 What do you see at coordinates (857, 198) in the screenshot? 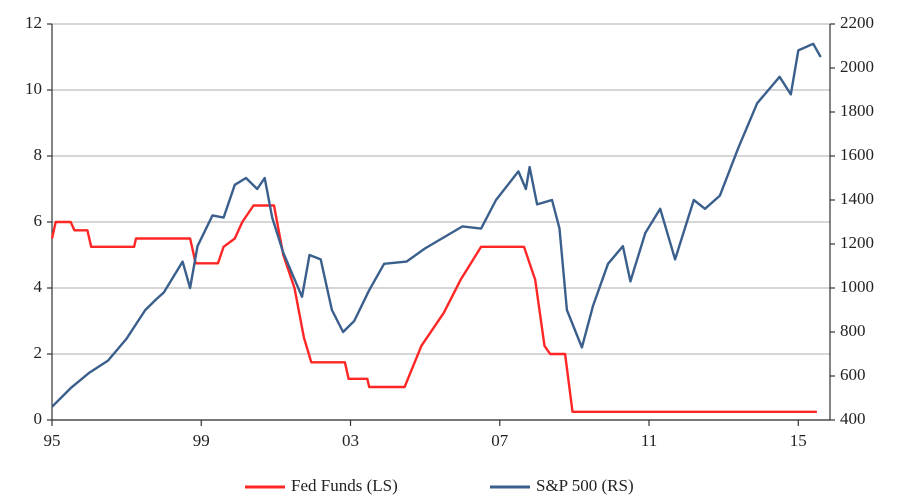
I see `y2-tick-label: 1400` at bounding box center [857, 198].